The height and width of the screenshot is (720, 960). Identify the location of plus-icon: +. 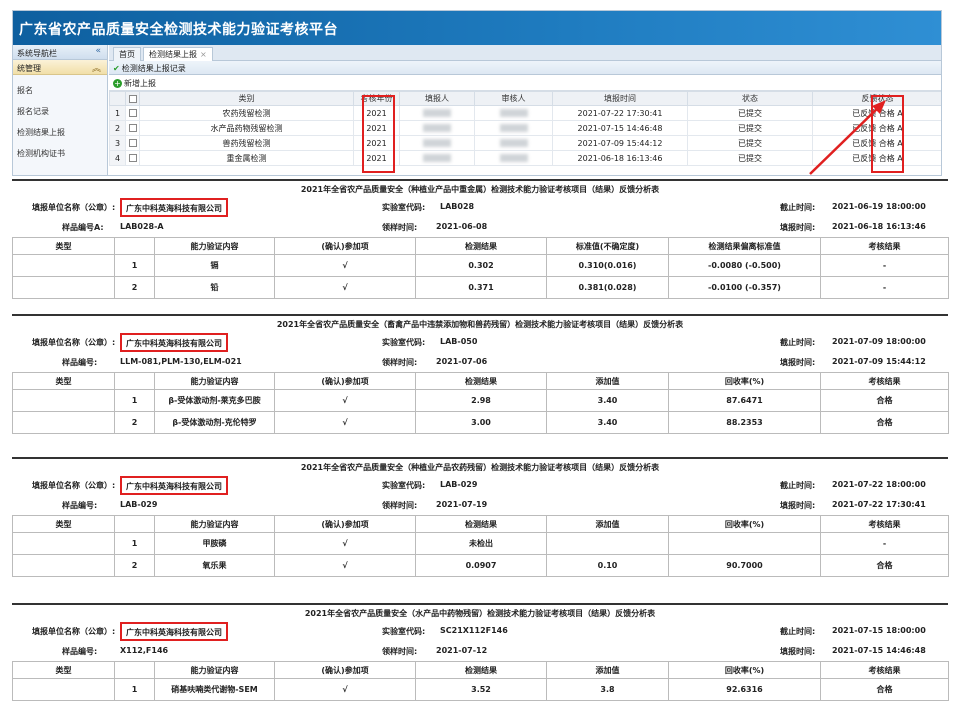
(117, 83).